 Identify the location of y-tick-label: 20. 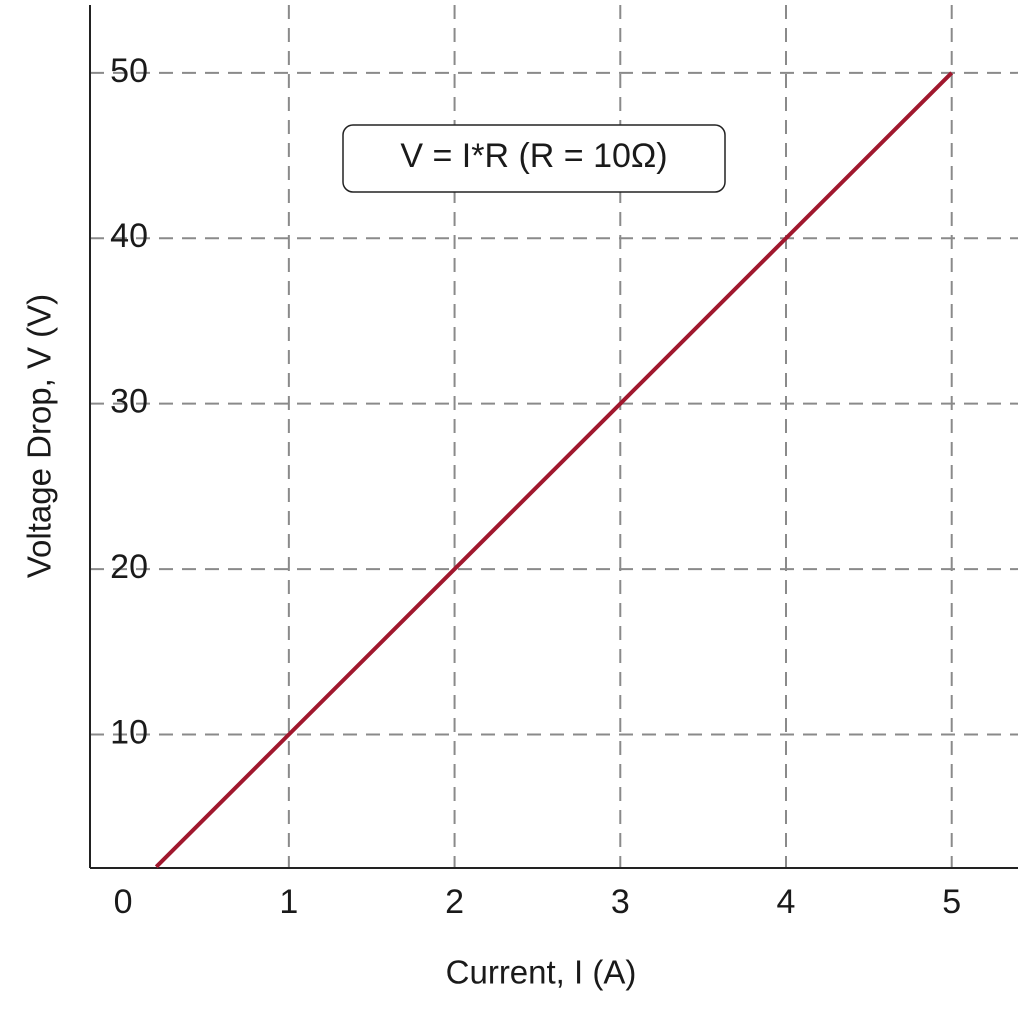
(129, 567).